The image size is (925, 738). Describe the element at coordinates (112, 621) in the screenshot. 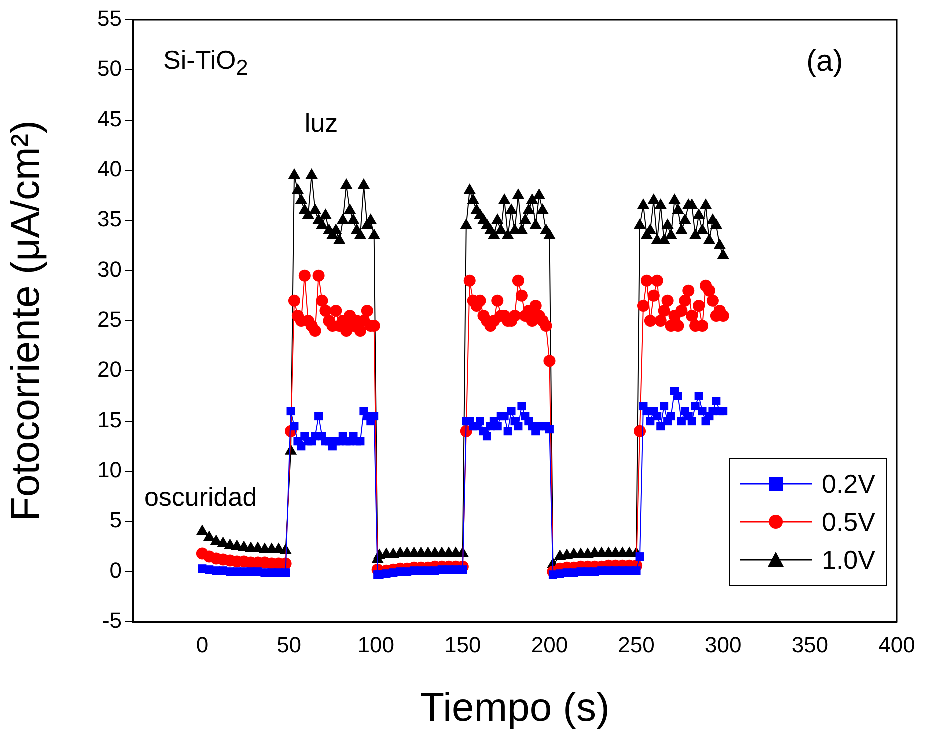

I see `y-tick-label: -5` at that location.